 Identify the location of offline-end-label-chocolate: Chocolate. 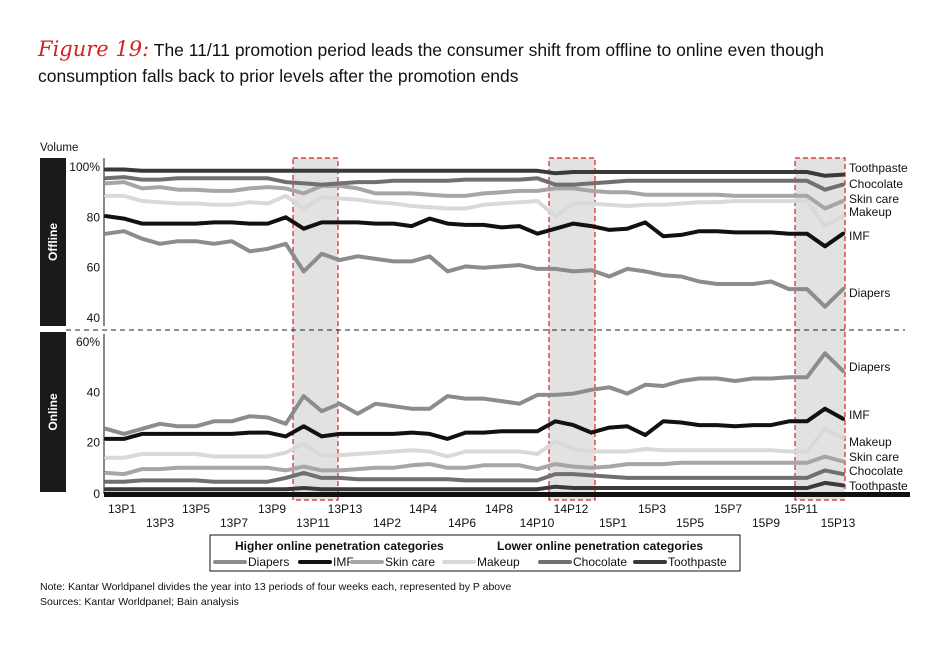
(876, 184).